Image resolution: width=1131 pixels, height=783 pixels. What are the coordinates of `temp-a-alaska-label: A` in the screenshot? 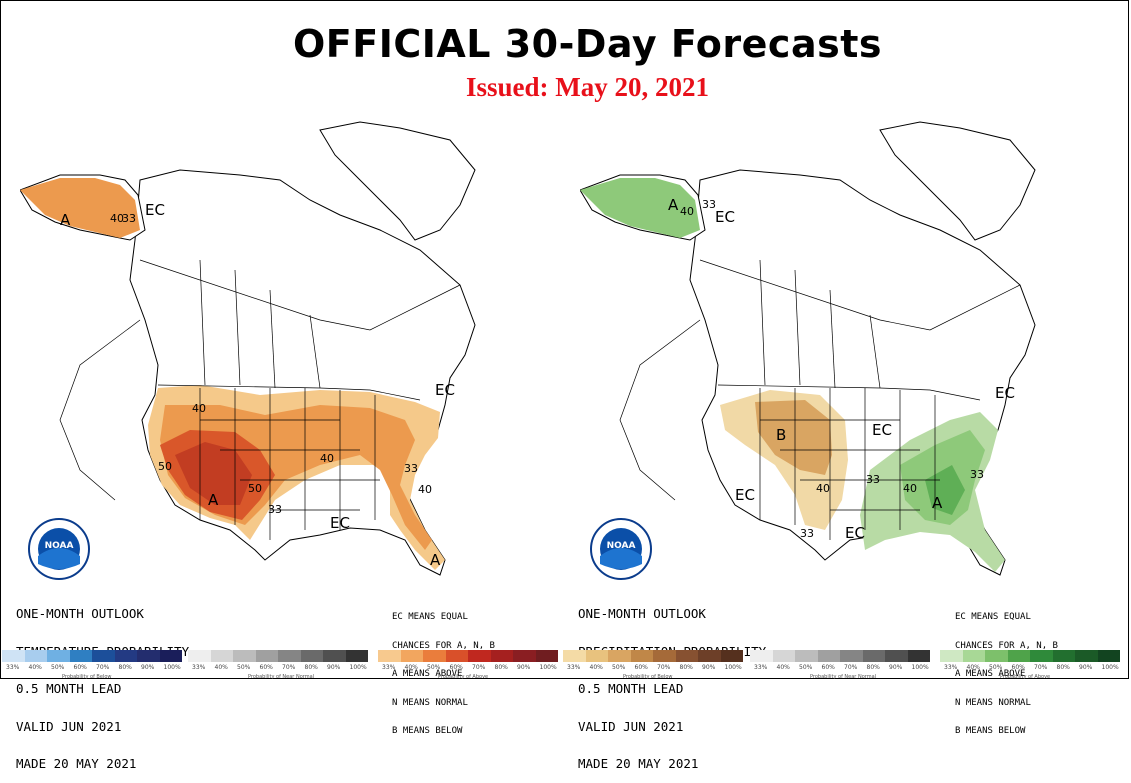 It's located at (65, 220).